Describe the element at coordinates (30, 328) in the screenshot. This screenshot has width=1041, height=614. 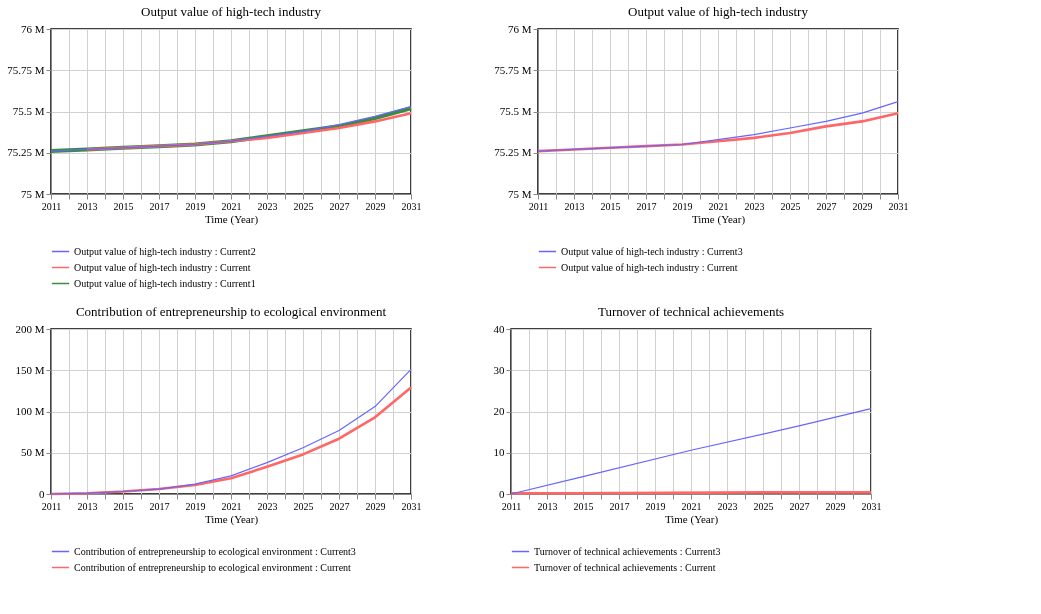
I see `y-tick-label: 200 M` at that location.